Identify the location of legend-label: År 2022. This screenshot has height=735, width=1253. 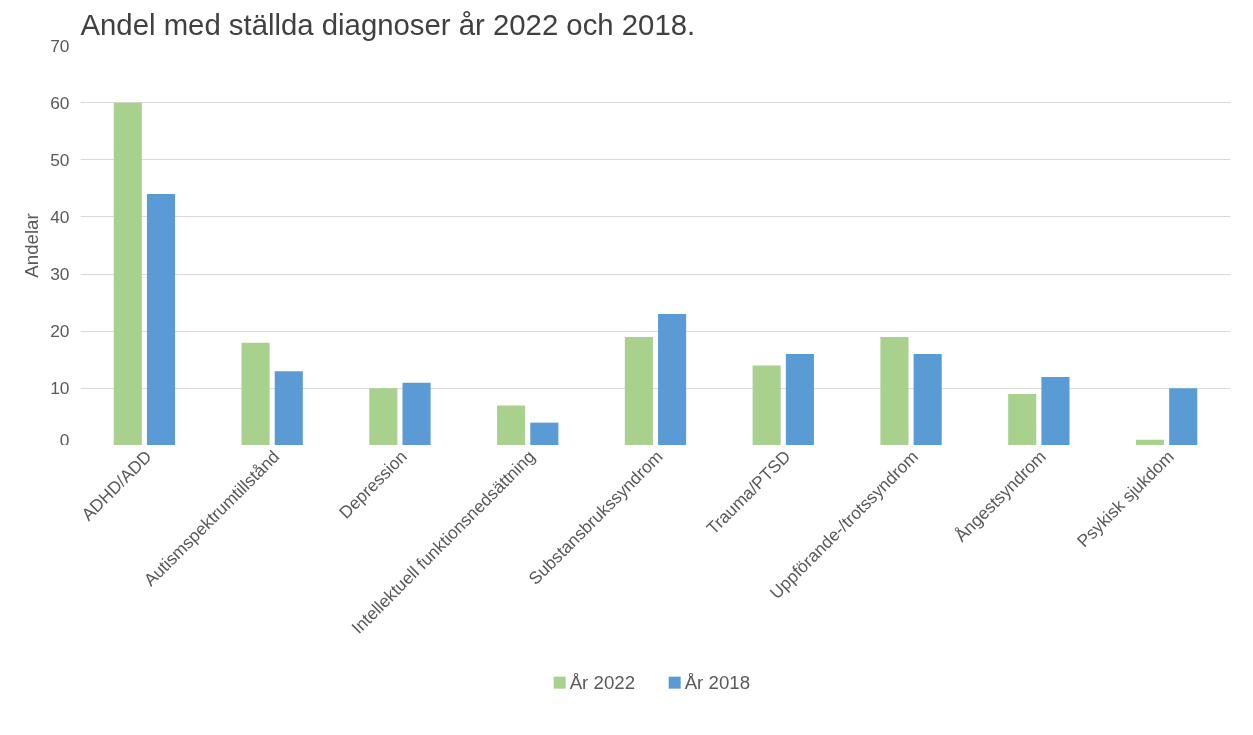
(602, 683).